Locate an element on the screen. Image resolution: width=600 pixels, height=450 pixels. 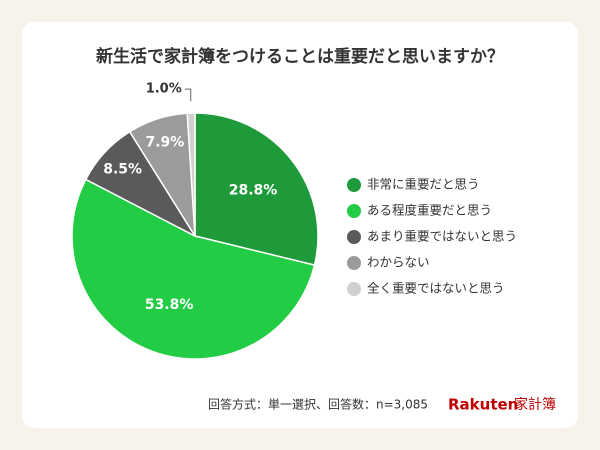
value-label: 28.8% is located at coordinates (253, 190).